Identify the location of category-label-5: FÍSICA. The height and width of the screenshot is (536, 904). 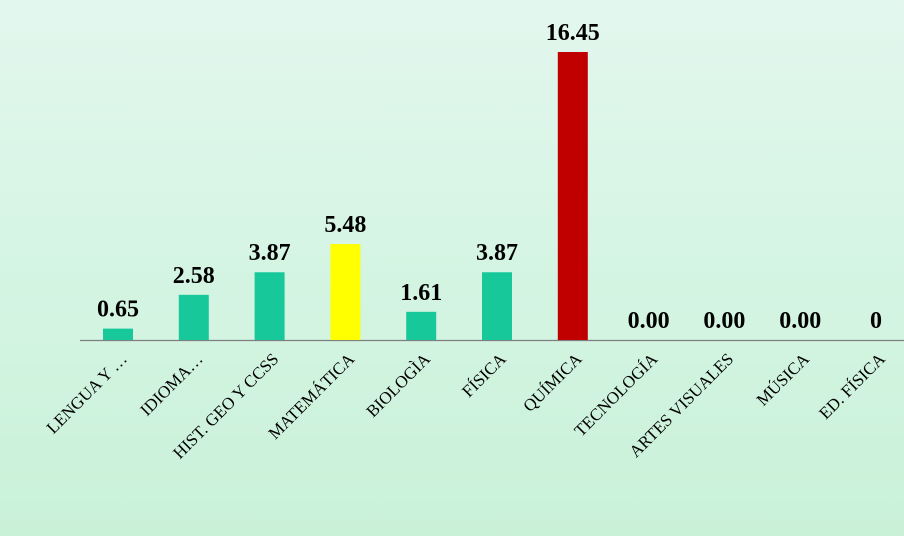
(484, 375).